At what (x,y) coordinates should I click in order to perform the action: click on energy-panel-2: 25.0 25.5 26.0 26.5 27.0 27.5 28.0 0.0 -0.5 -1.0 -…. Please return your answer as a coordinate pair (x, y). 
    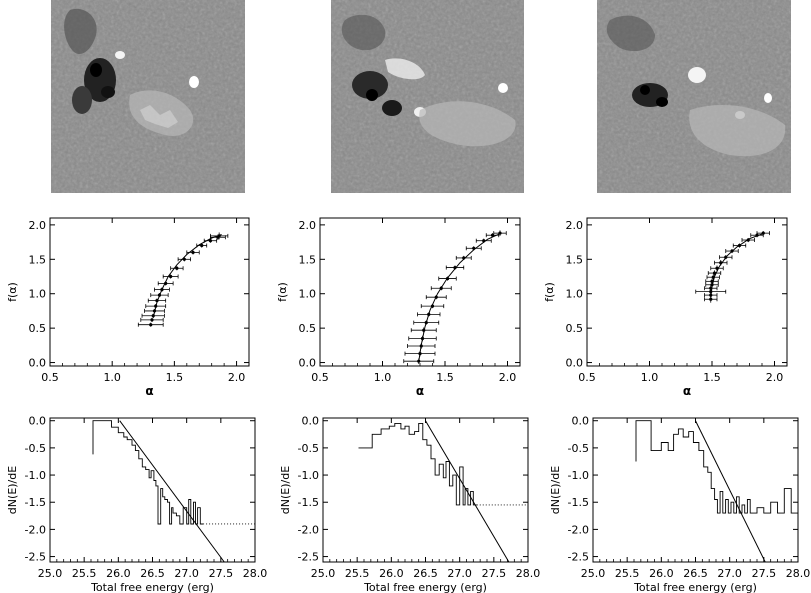
    Looking at the image, I should click on (409, 504).